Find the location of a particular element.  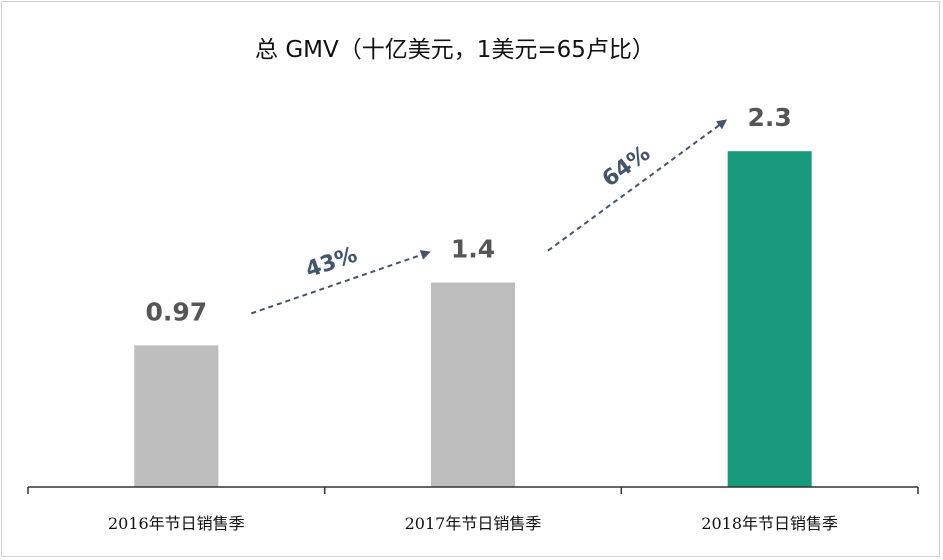

growth-label-2: 64% is located at coordinates (626, 166).